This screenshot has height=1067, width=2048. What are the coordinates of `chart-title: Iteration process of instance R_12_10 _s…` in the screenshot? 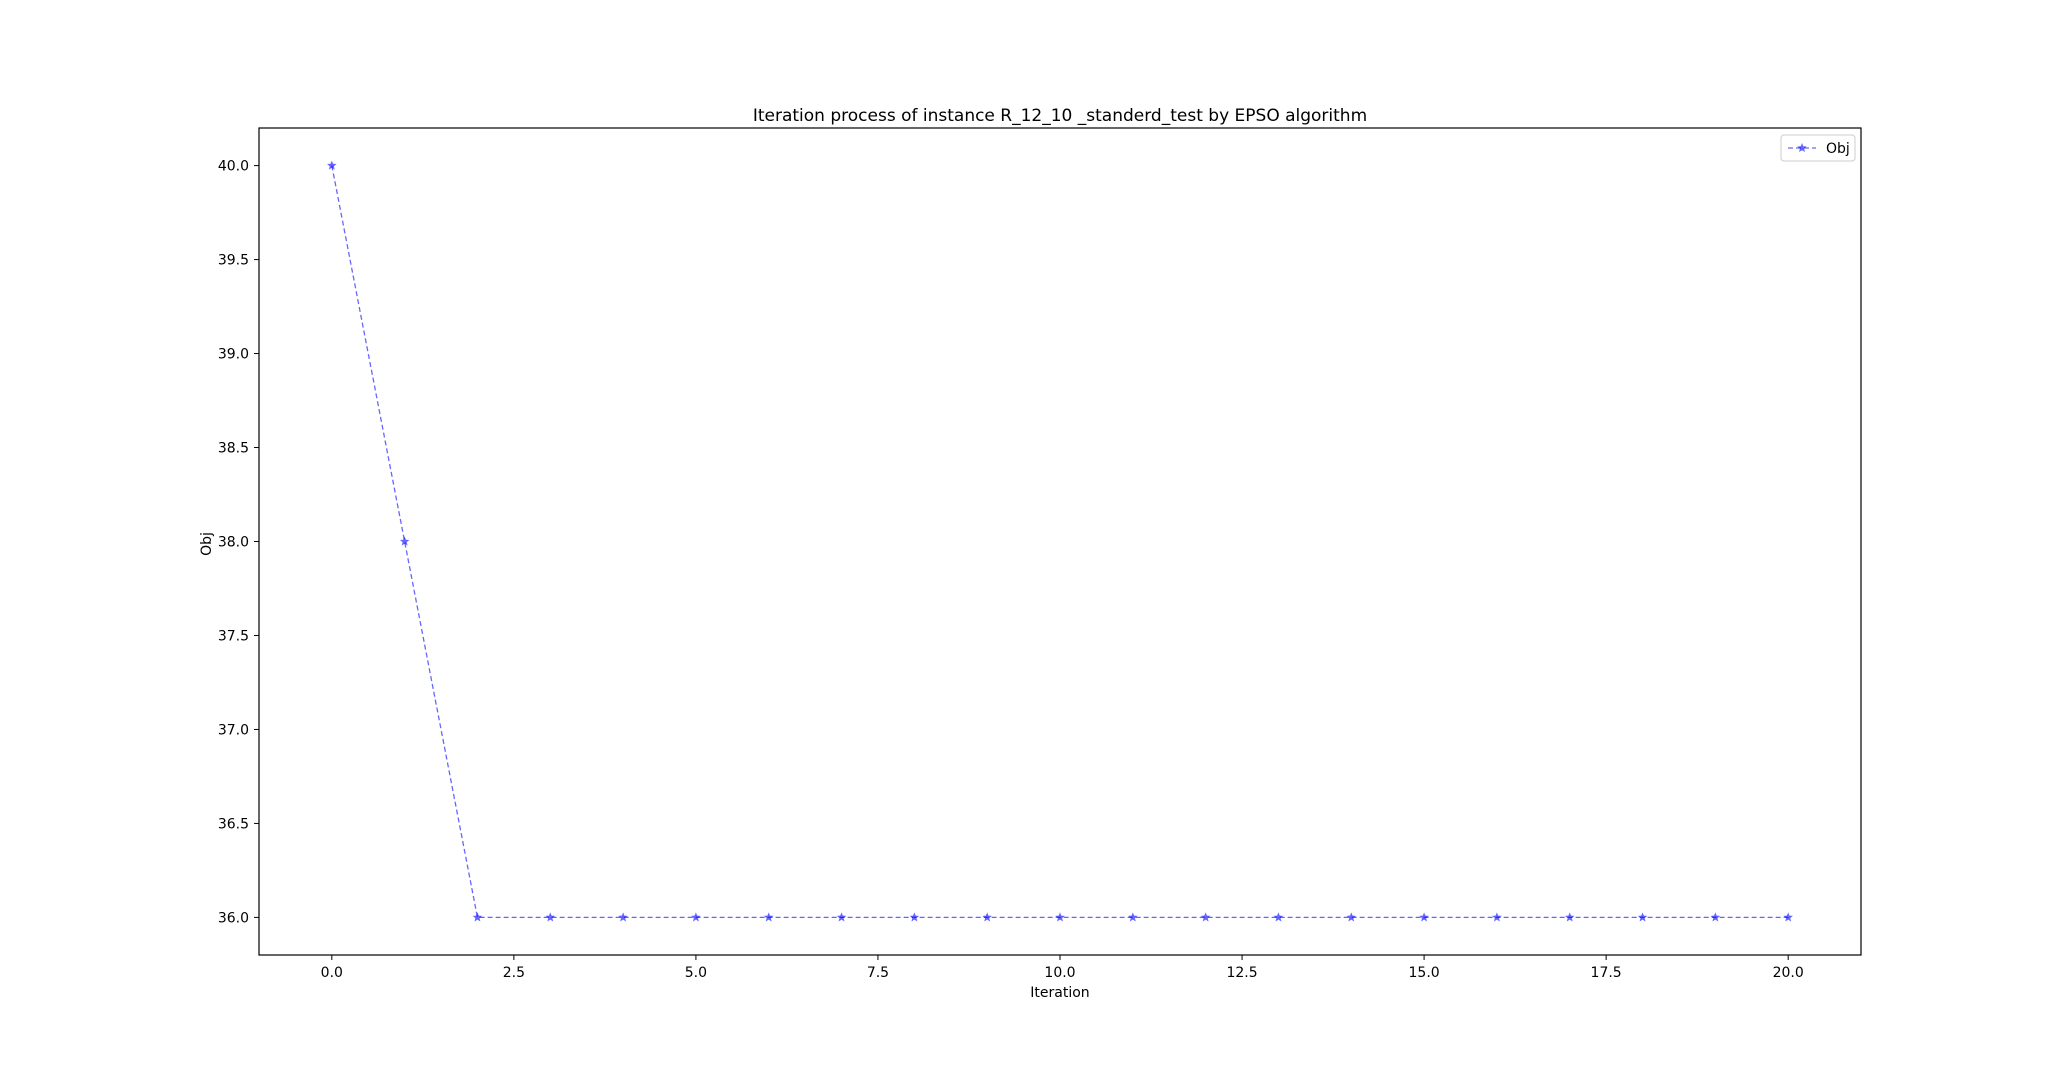 It's located at (1060, 116).